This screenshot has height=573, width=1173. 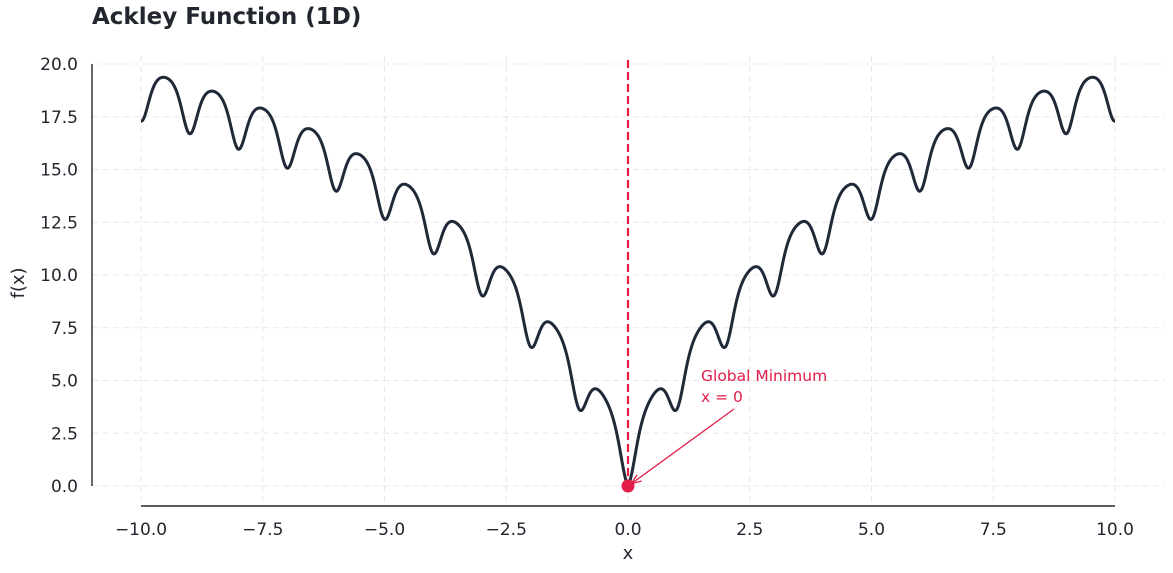 What do you see at coordinates (64, 382) in the screenshot?
I see `y-tick-label: 5.0` at bounding box center [64, 382].